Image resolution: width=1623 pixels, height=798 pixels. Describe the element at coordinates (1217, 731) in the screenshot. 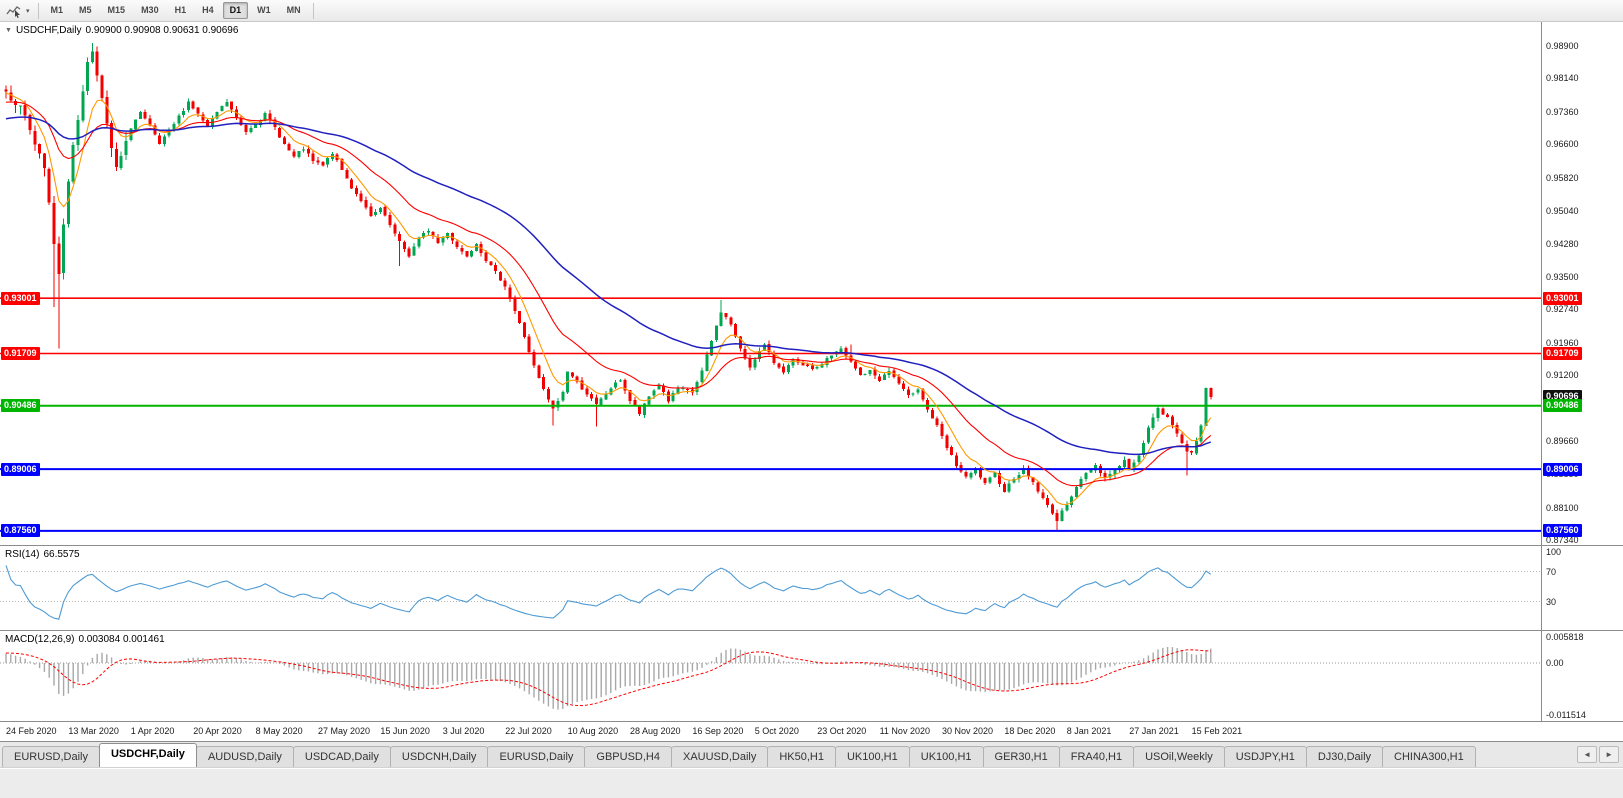

I see `time-axis-label: 15 Feb 2021` at that location.